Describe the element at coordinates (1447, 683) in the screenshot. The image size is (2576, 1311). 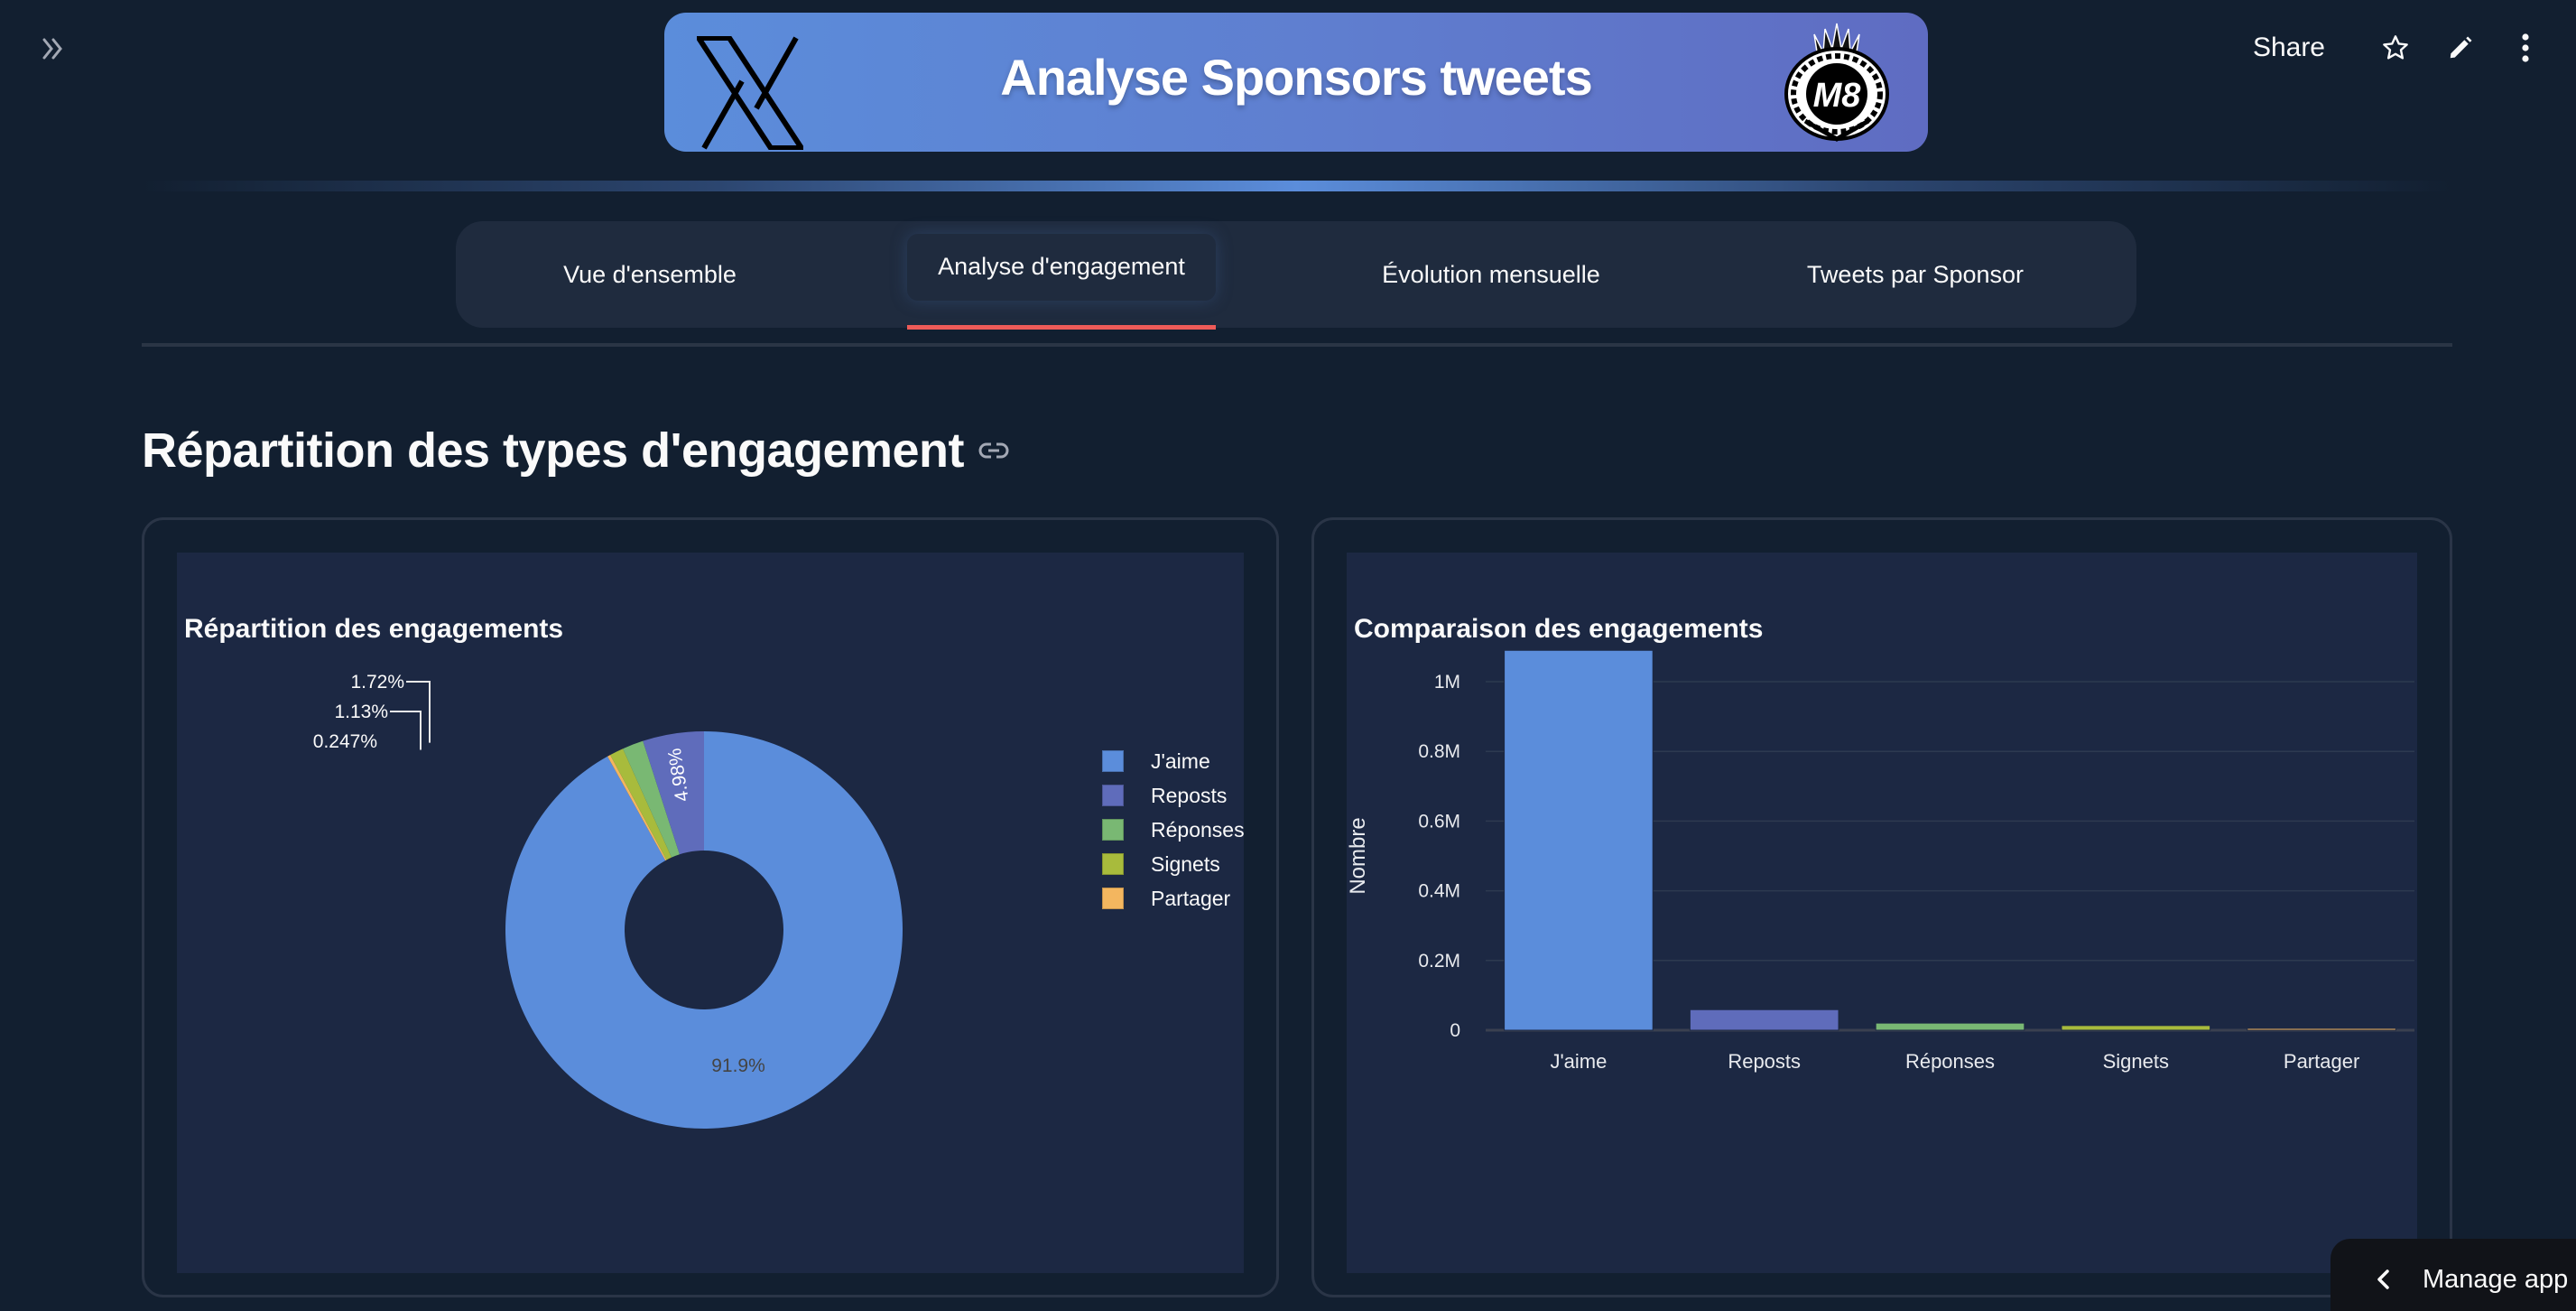
I see `y-tick-label: 1M` at that location.